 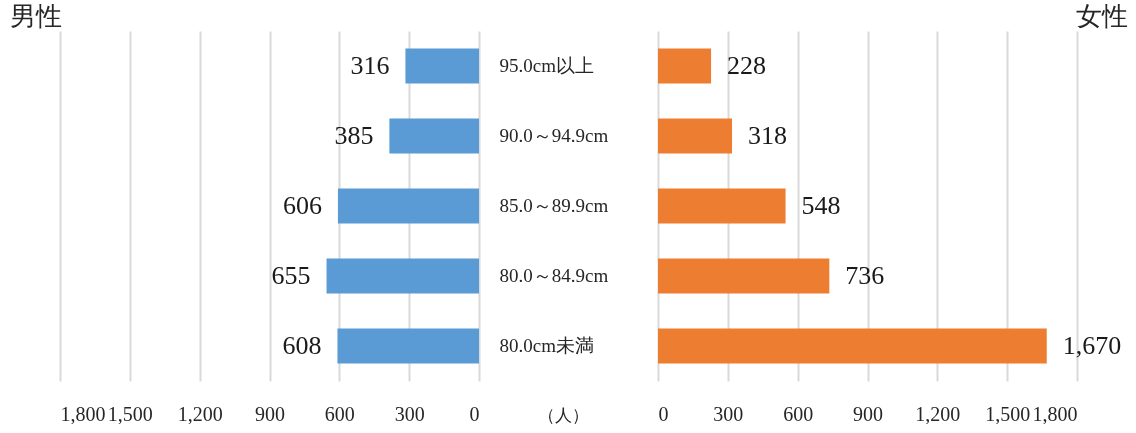 What do you see at coordinates (554, 135) in the screenshot?
I see `y-tick-label: 90.0～94.9cm` at bounding box center [554, 135].